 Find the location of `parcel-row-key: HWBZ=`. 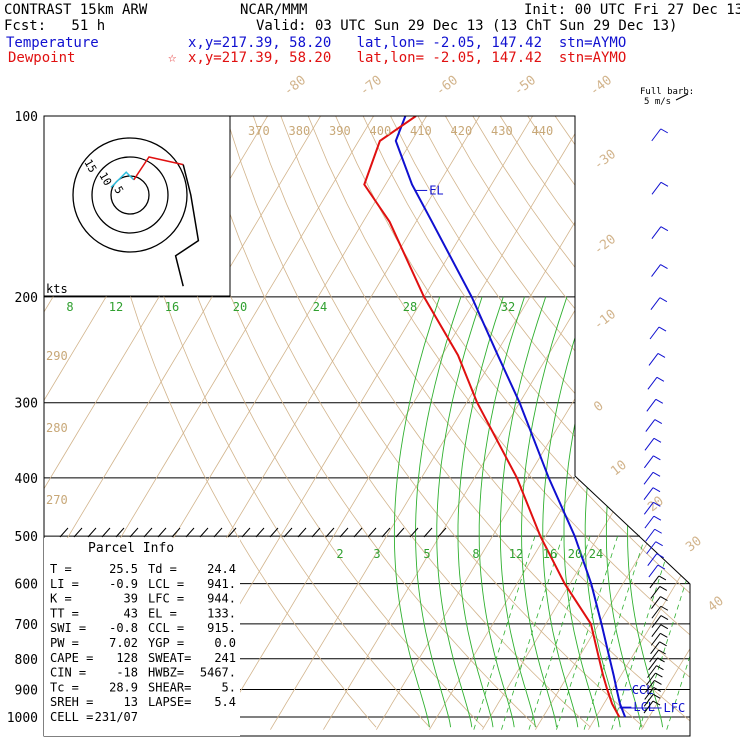

parcel-row-key: HWBZ= is located at coordinates (166, 673).